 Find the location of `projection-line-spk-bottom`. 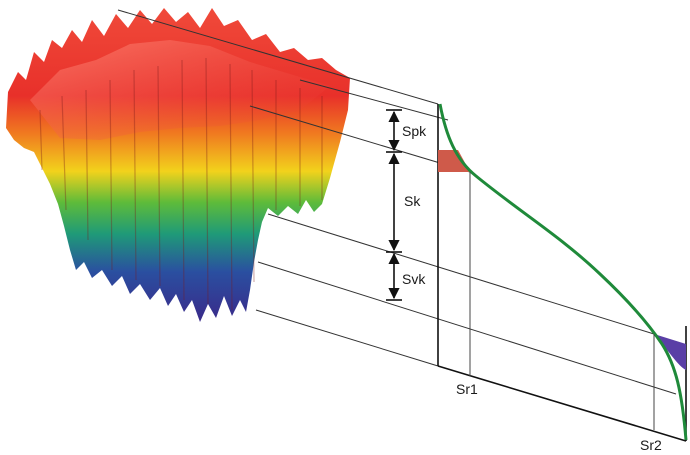

projection-line-spk-bottom is located at coordinates (360, 139).